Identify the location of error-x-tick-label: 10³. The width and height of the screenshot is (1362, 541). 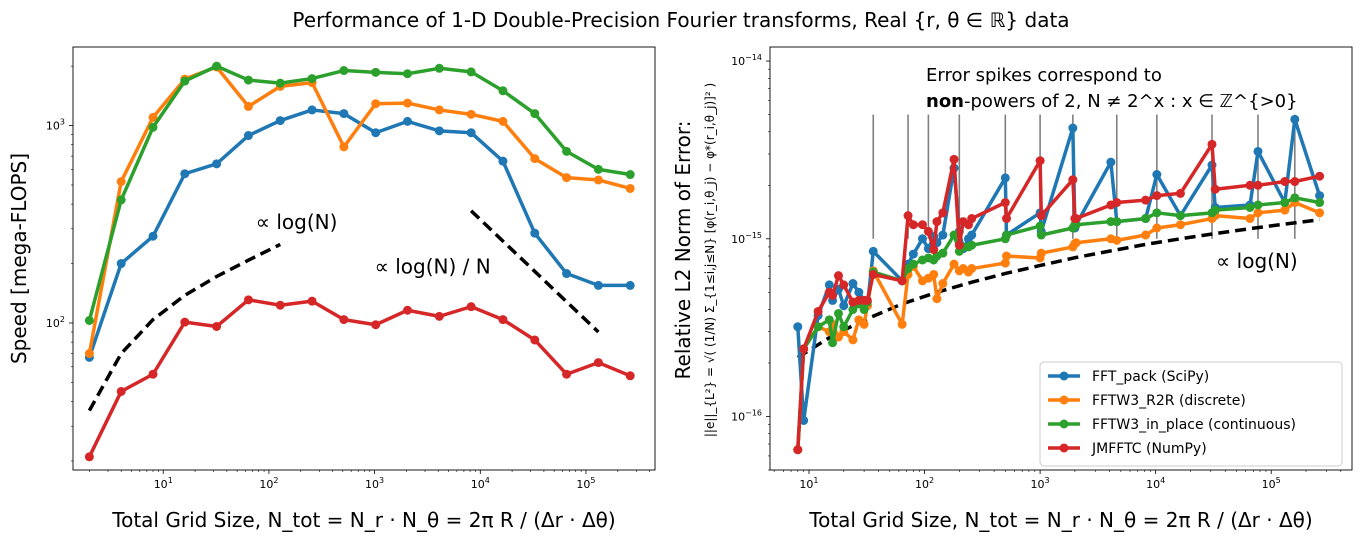
(1040, 483).